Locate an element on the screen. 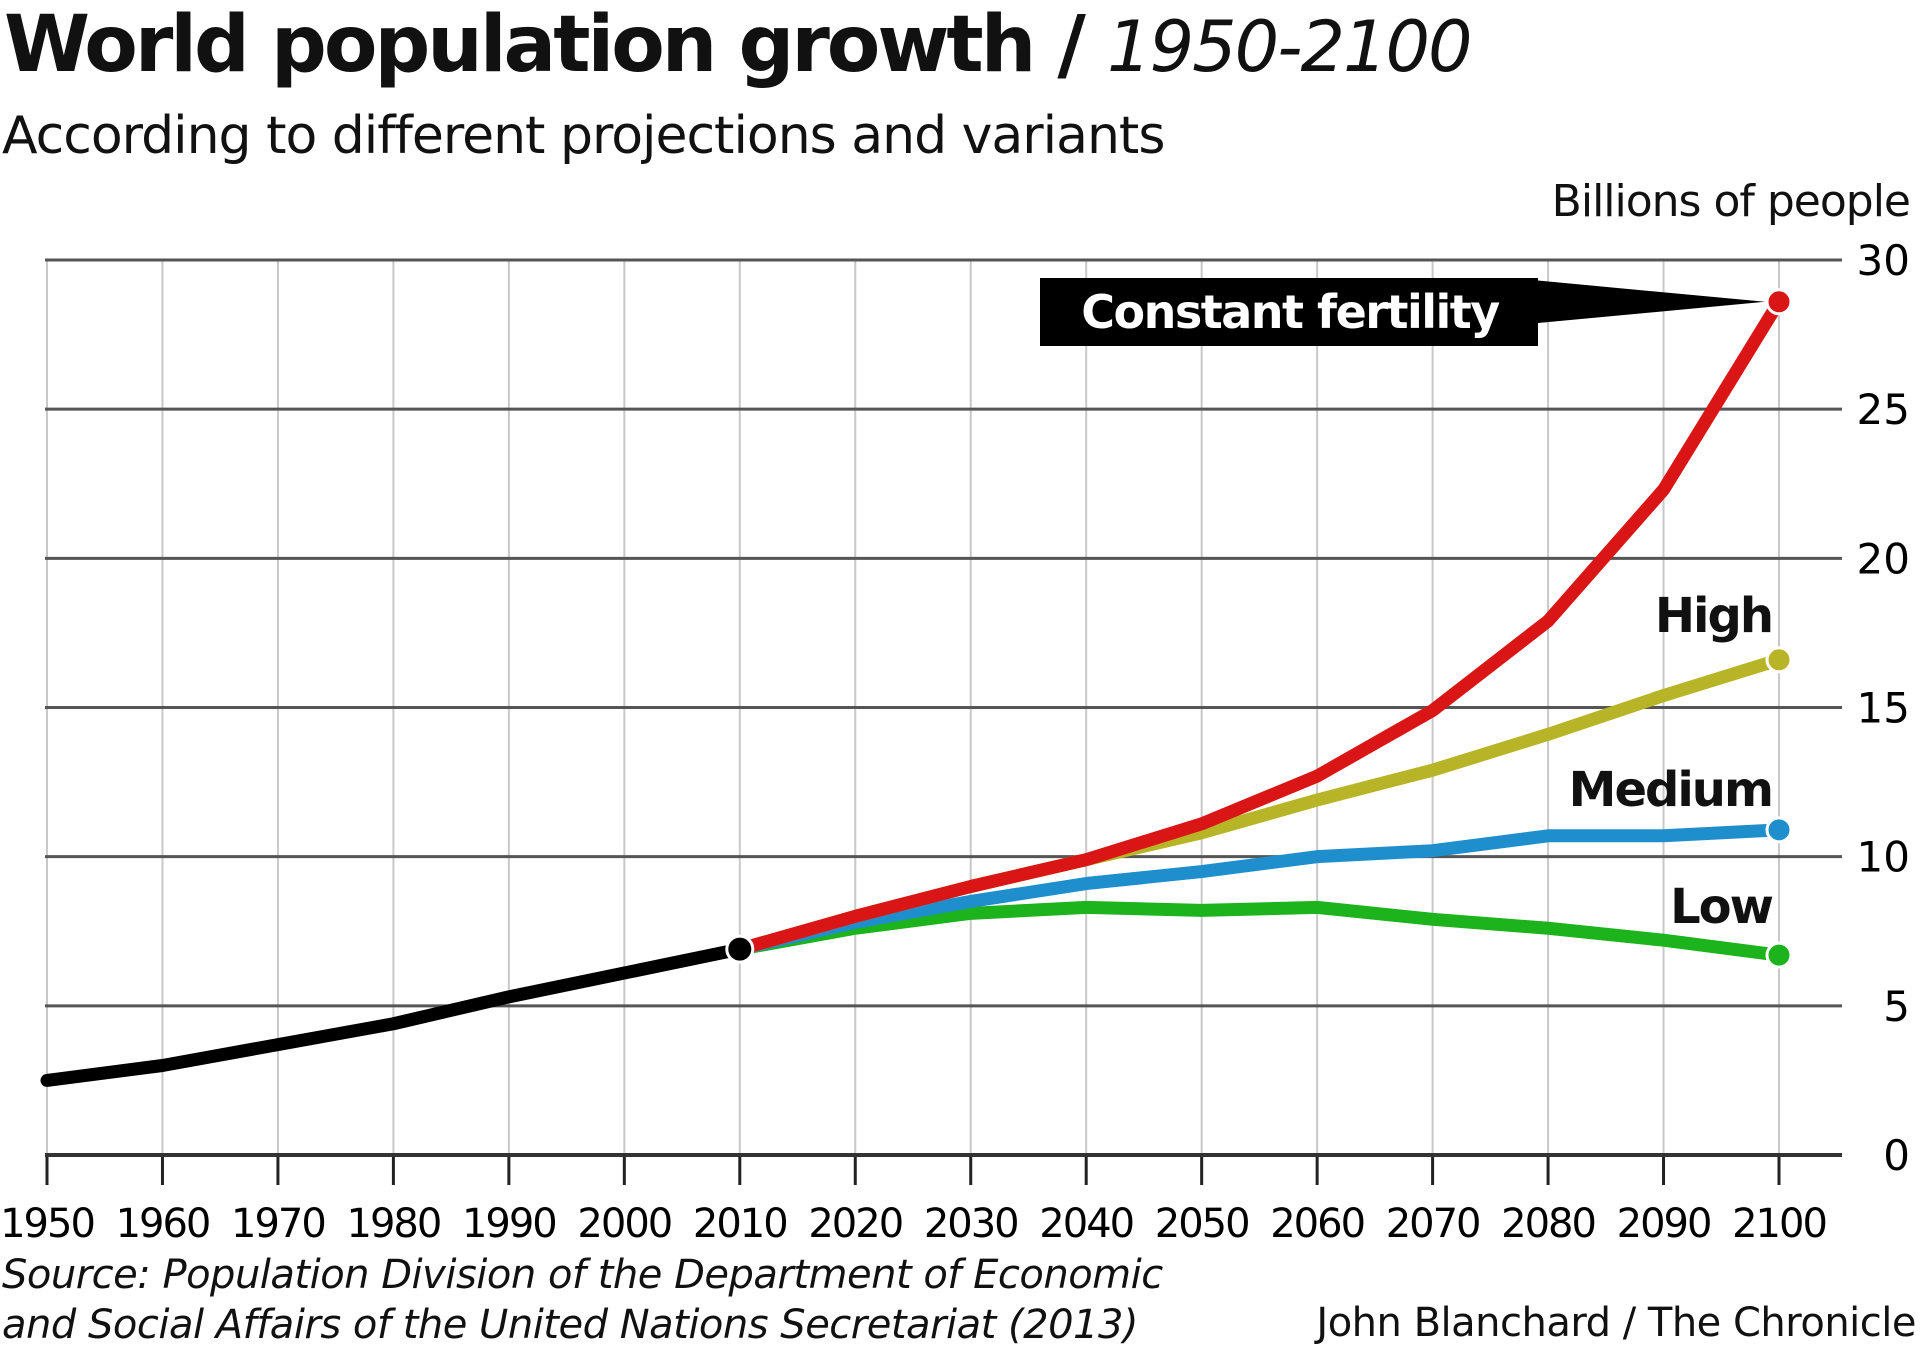 This screenshot has width=1920, height=1350. y-axis-label: Billions of people is located at coordinates (1731, 201).